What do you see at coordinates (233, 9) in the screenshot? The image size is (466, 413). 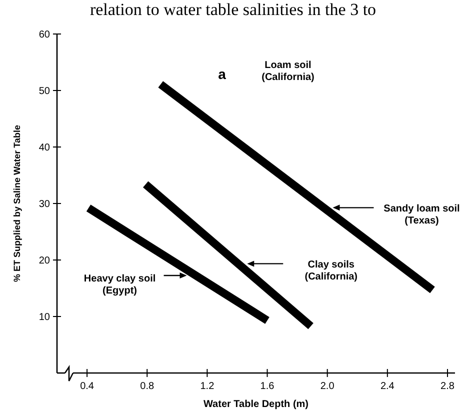 I see `chart-title: relation to water table salinities in the 3 to` at bounding box center [233, 9].